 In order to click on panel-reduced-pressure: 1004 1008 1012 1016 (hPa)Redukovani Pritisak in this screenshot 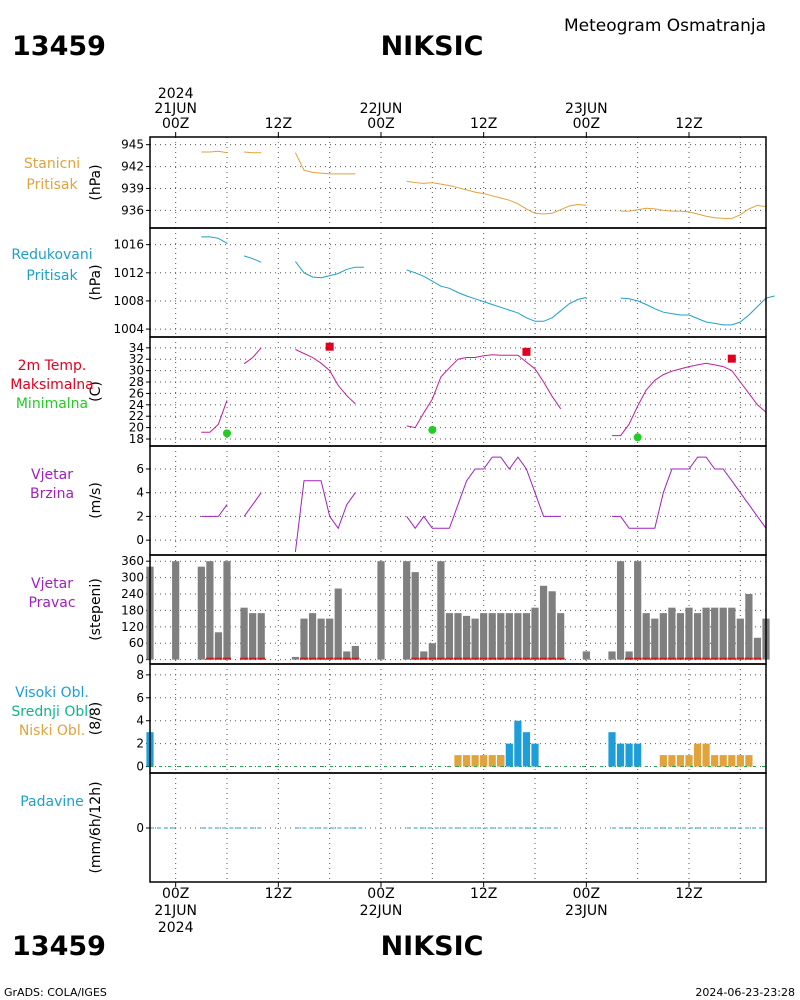, I will do `click(393, 282)`.